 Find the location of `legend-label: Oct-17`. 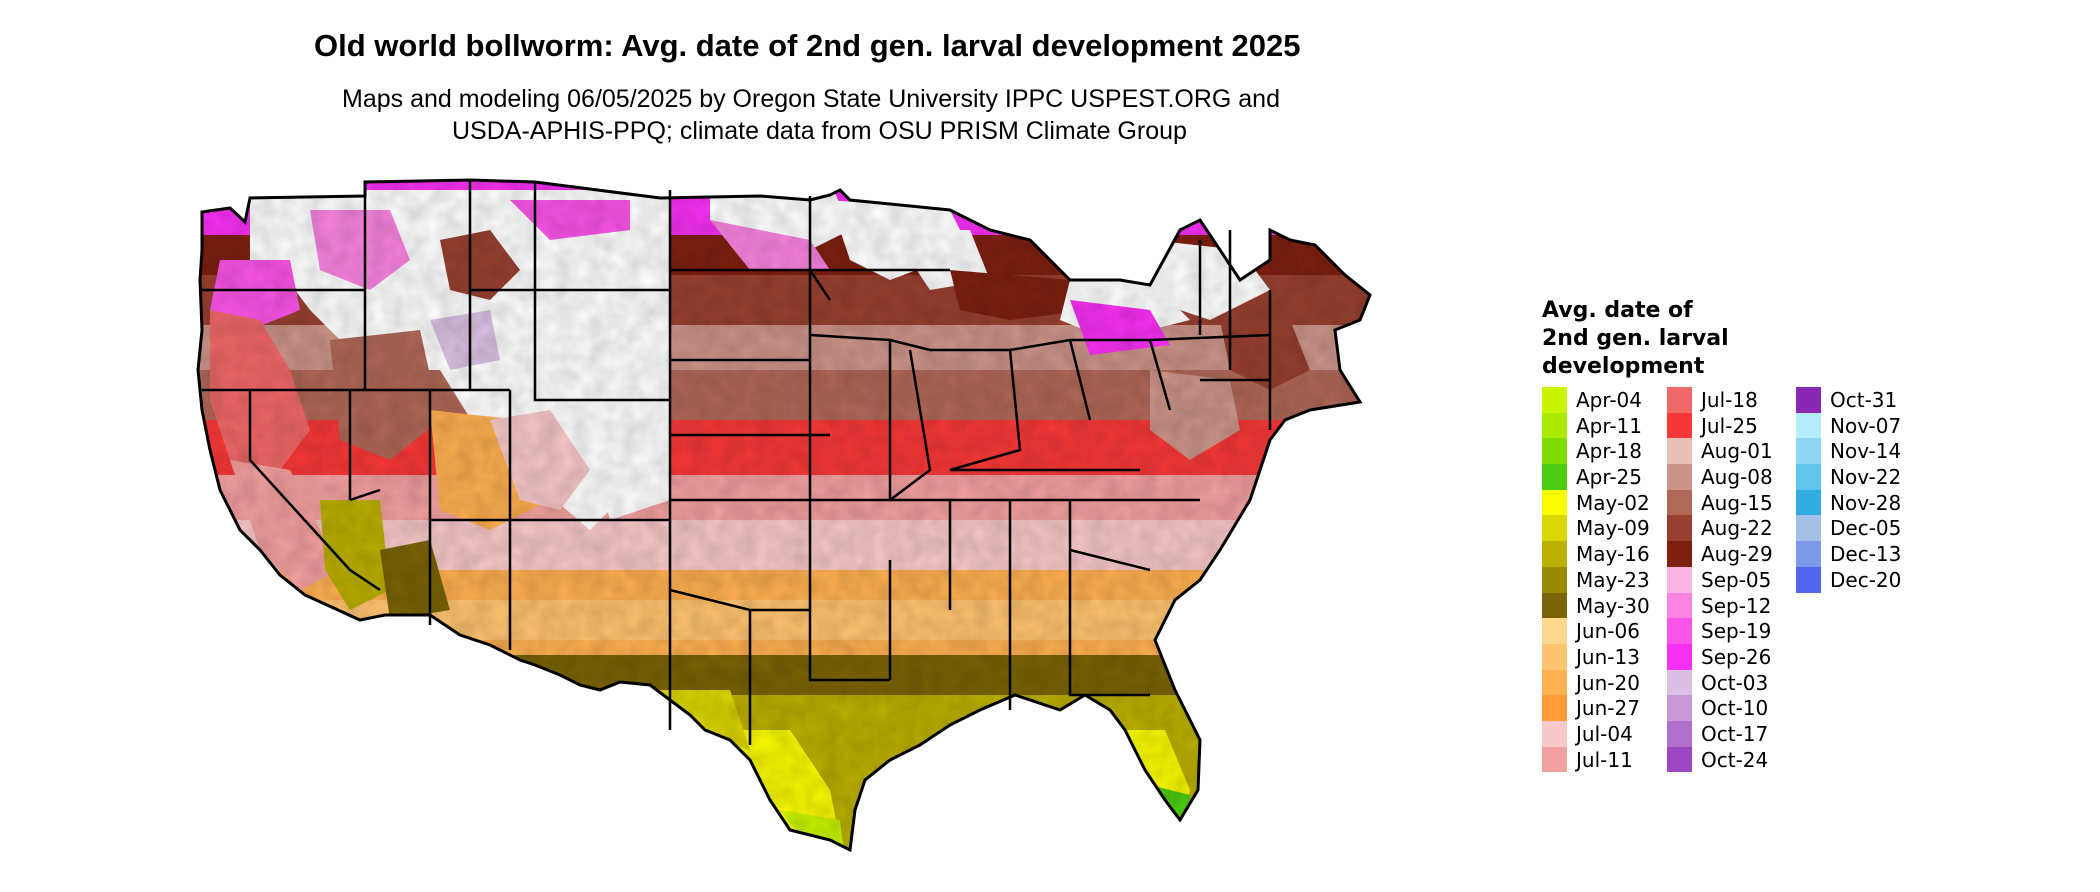

legend-label: Oct-17 is located at coordinates (1735, 733).